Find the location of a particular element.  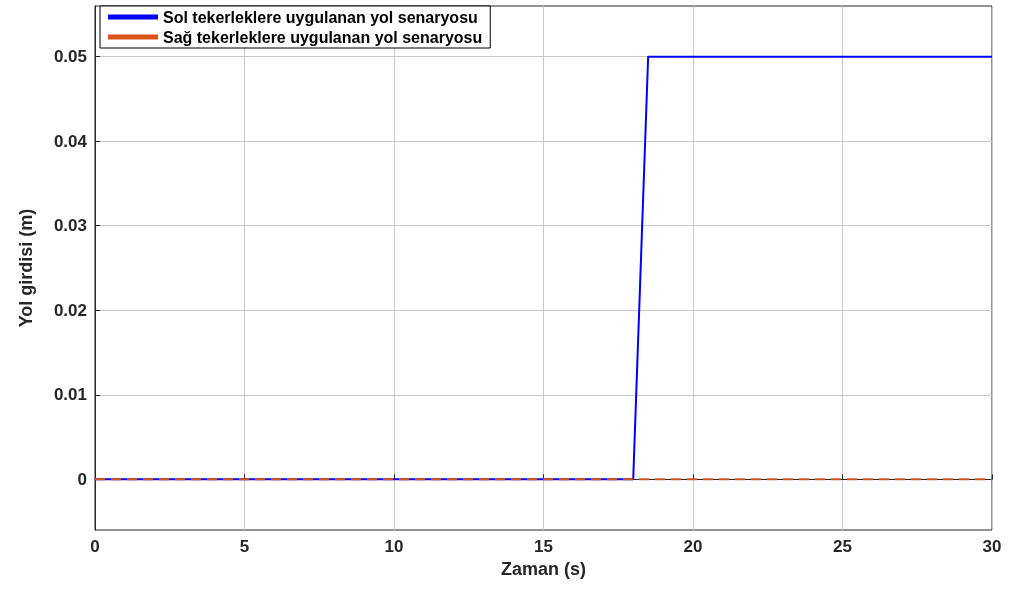

x-tick-label: 20 is located at coordinates (693, 546).